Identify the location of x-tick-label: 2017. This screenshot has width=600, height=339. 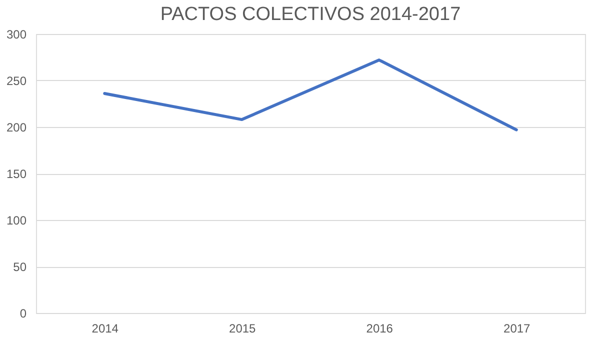
(517, 329).